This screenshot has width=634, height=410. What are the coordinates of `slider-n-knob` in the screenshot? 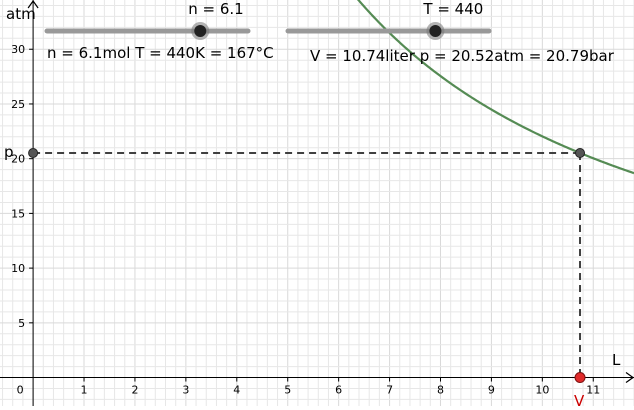 It's located at (200, 31).